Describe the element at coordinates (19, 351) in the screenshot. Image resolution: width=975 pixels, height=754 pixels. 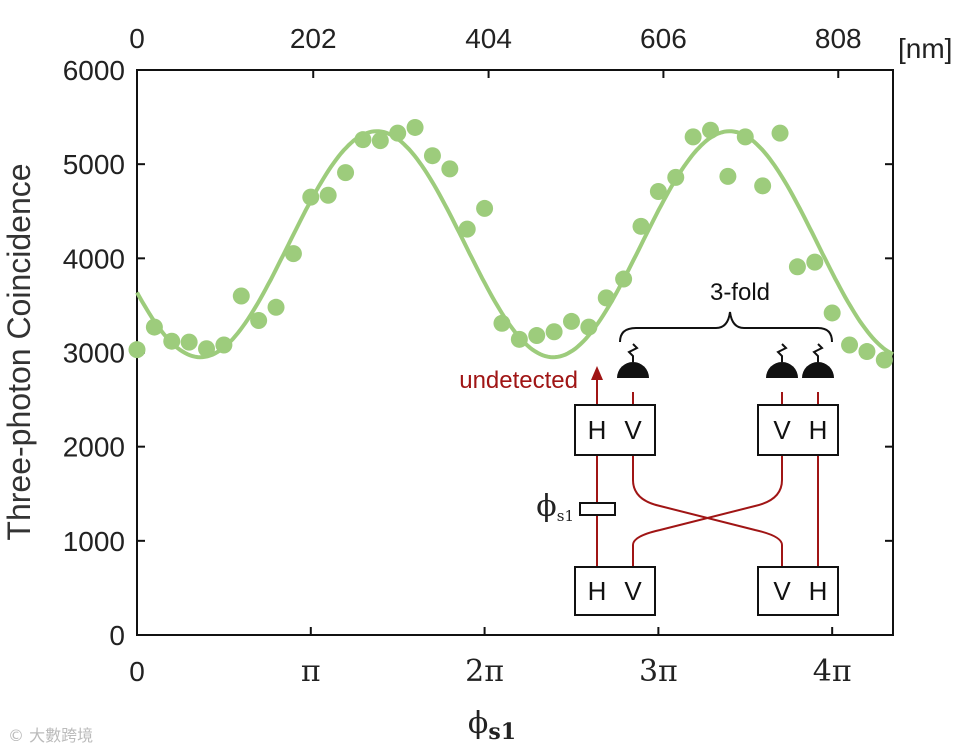
I see `y-axis-label: Three-photon Coincidence` at that location.